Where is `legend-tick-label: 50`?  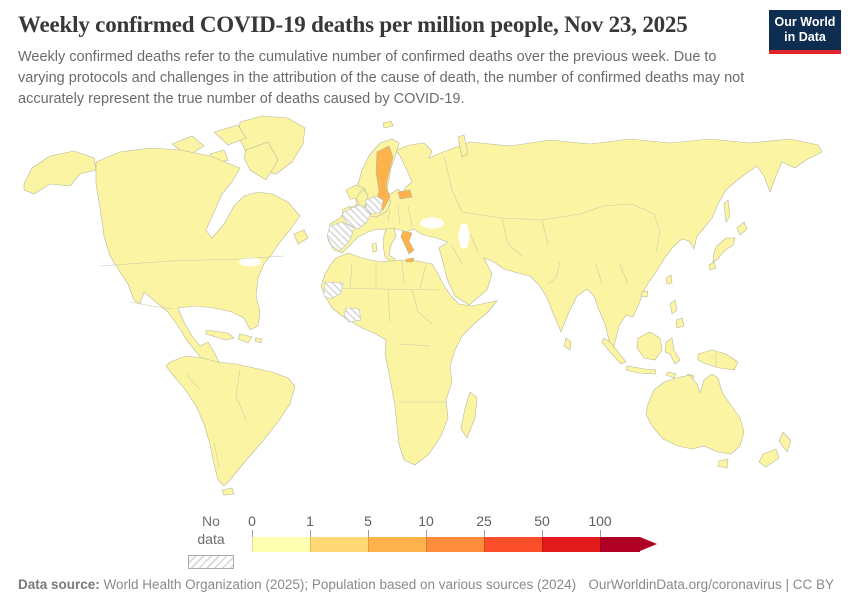 legend-tick-label: 50 is located at coordinates (542, 521).